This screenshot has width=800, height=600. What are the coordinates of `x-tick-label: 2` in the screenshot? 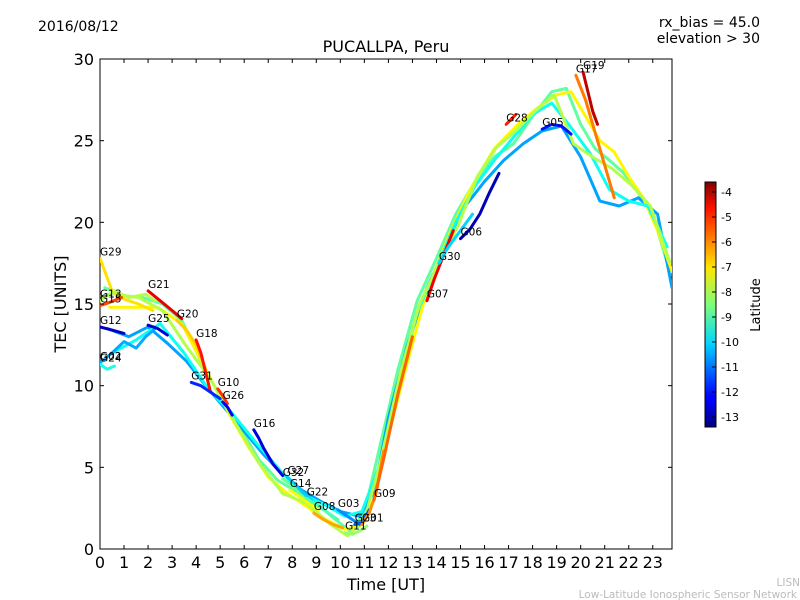 It's located at (148, 562).